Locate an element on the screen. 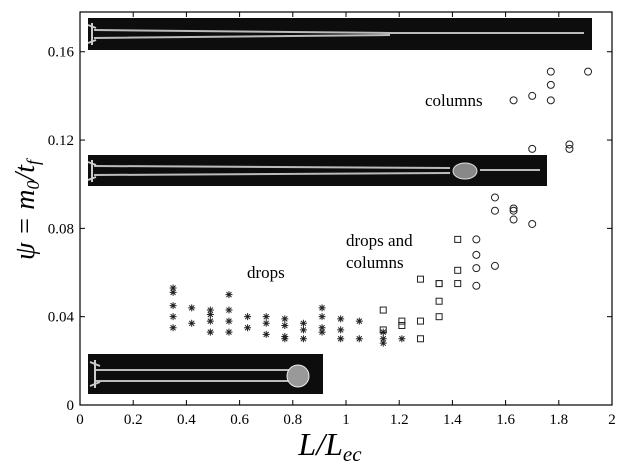 The image size is (622, 468). y-tick-label: 0.08 is located at coordinates (61, 229).